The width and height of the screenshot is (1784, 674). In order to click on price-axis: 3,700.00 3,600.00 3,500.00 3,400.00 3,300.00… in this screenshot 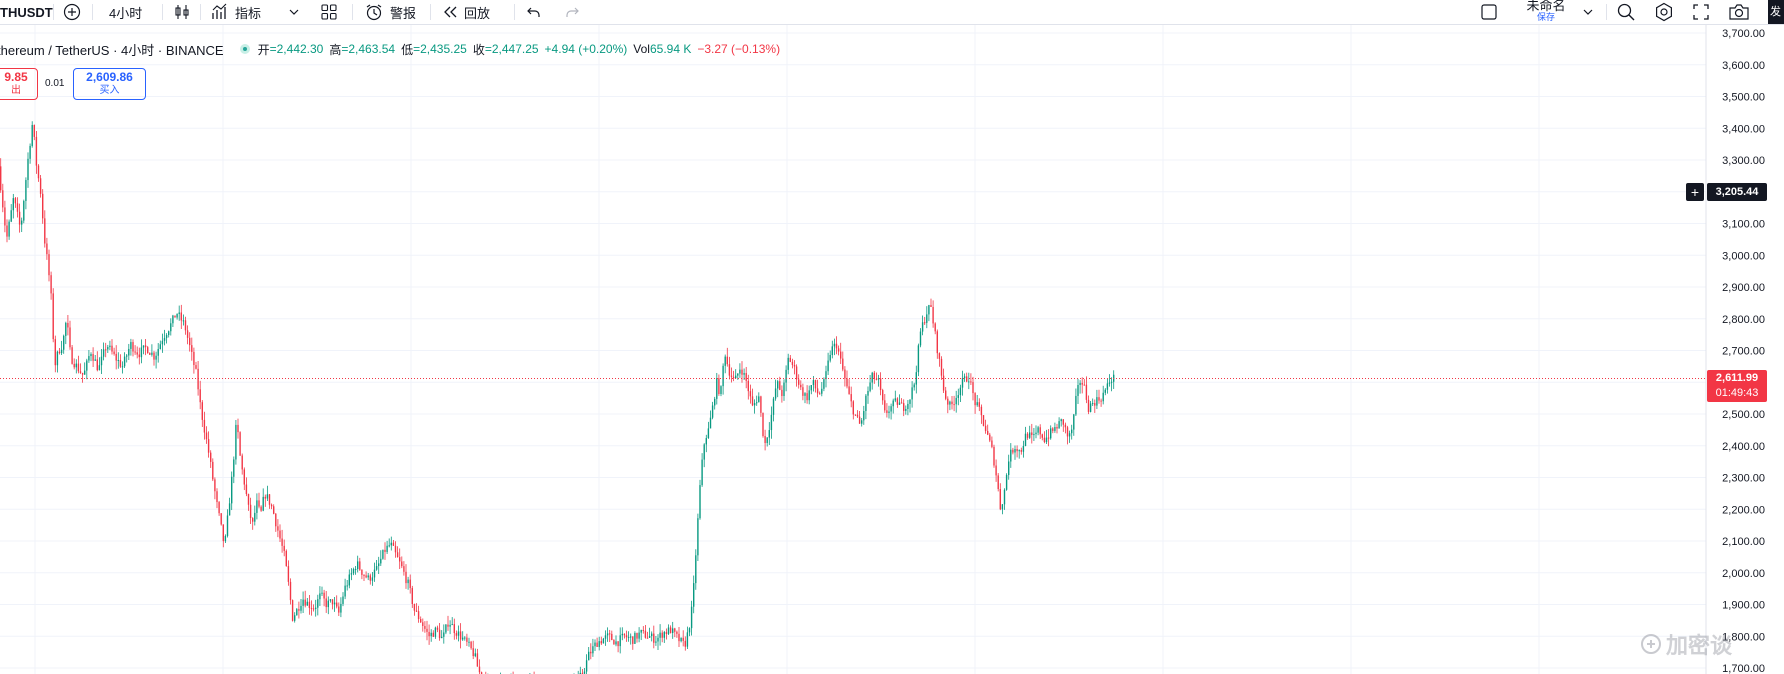, I will do `click(1743, 351)`.